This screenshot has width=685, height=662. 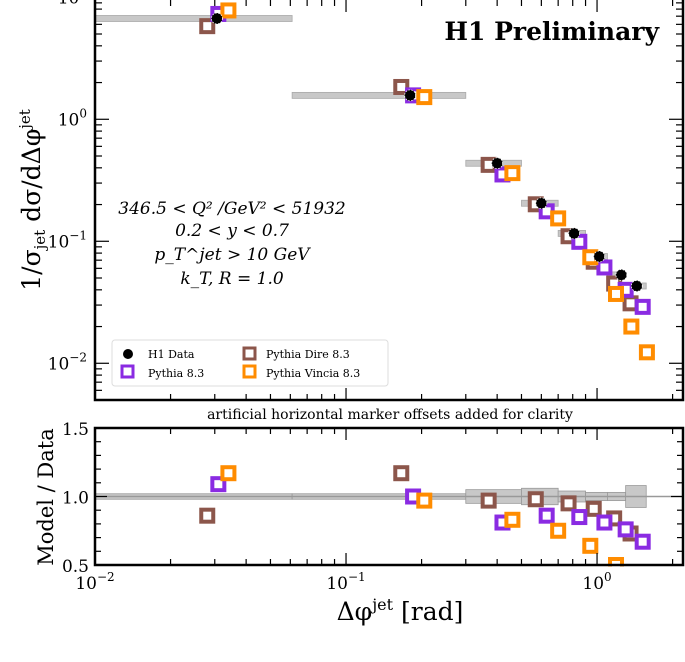 What do you see at coordinates (46, 496) in the screenshot?
I see `ratio-y-axis-label: Model / Data` at bounding box center [46, 496].